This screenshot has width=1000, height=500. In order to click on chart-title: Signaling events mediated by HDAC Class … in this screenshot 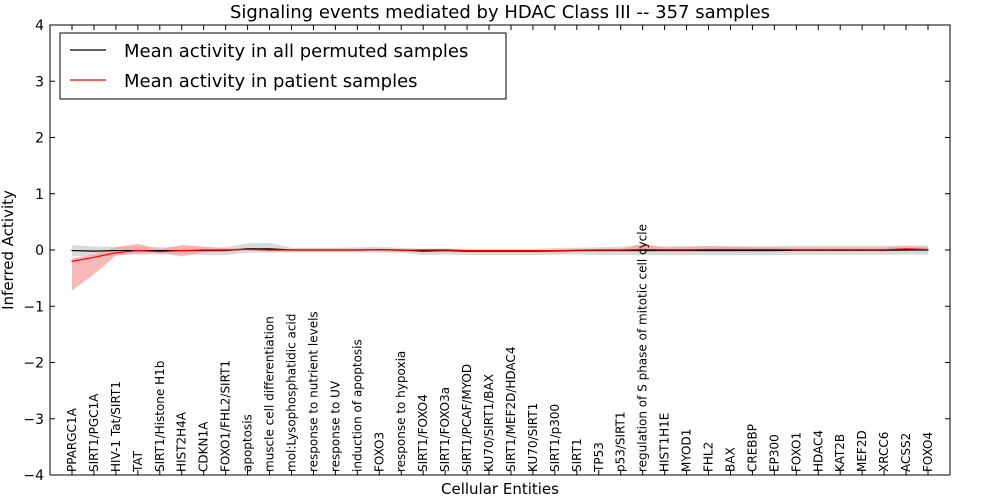, I will do `click(500, 12)`.